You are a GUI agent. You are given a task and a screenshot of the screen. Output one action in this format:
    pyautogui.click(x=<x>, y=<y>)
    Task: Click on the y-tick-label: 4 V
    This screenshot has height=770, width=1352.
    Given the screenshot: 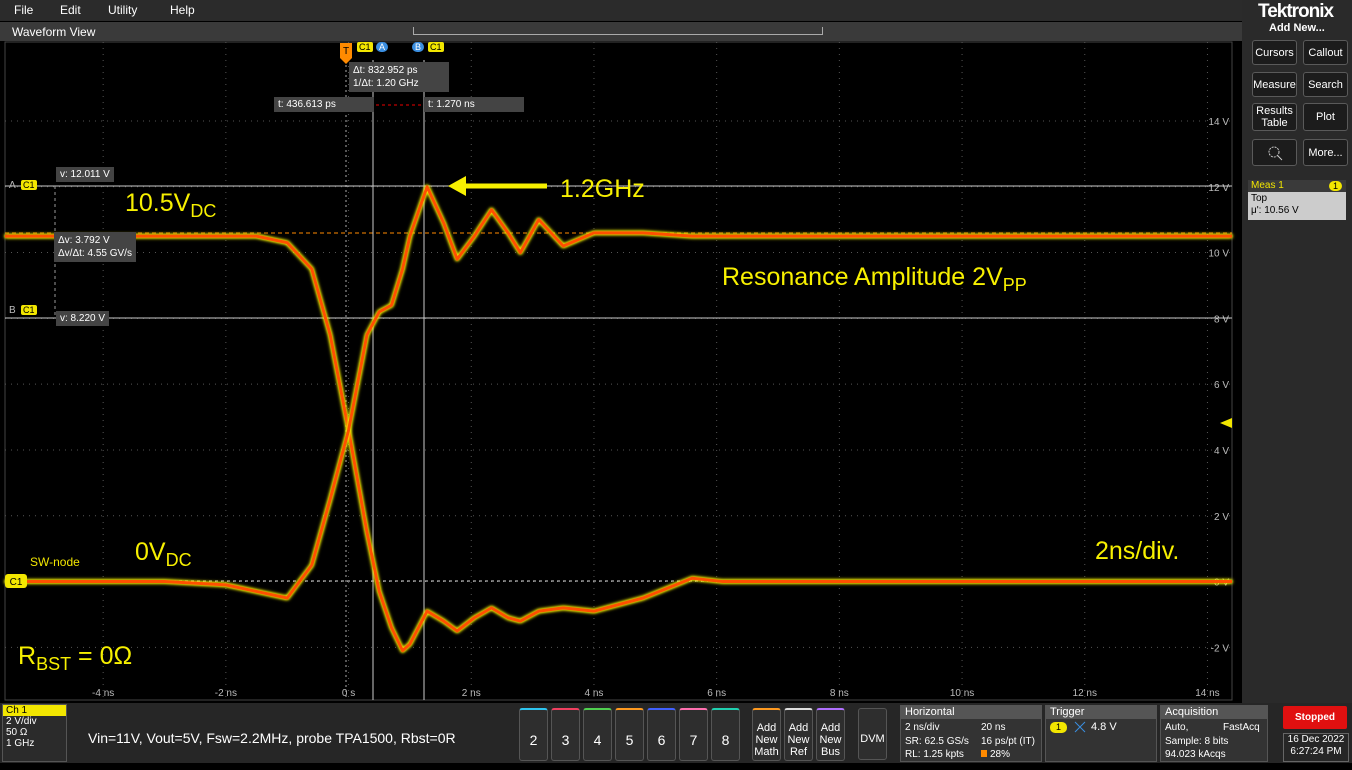 What is the action you would take?
    pyautogui.click(x=1221, y=451)
    